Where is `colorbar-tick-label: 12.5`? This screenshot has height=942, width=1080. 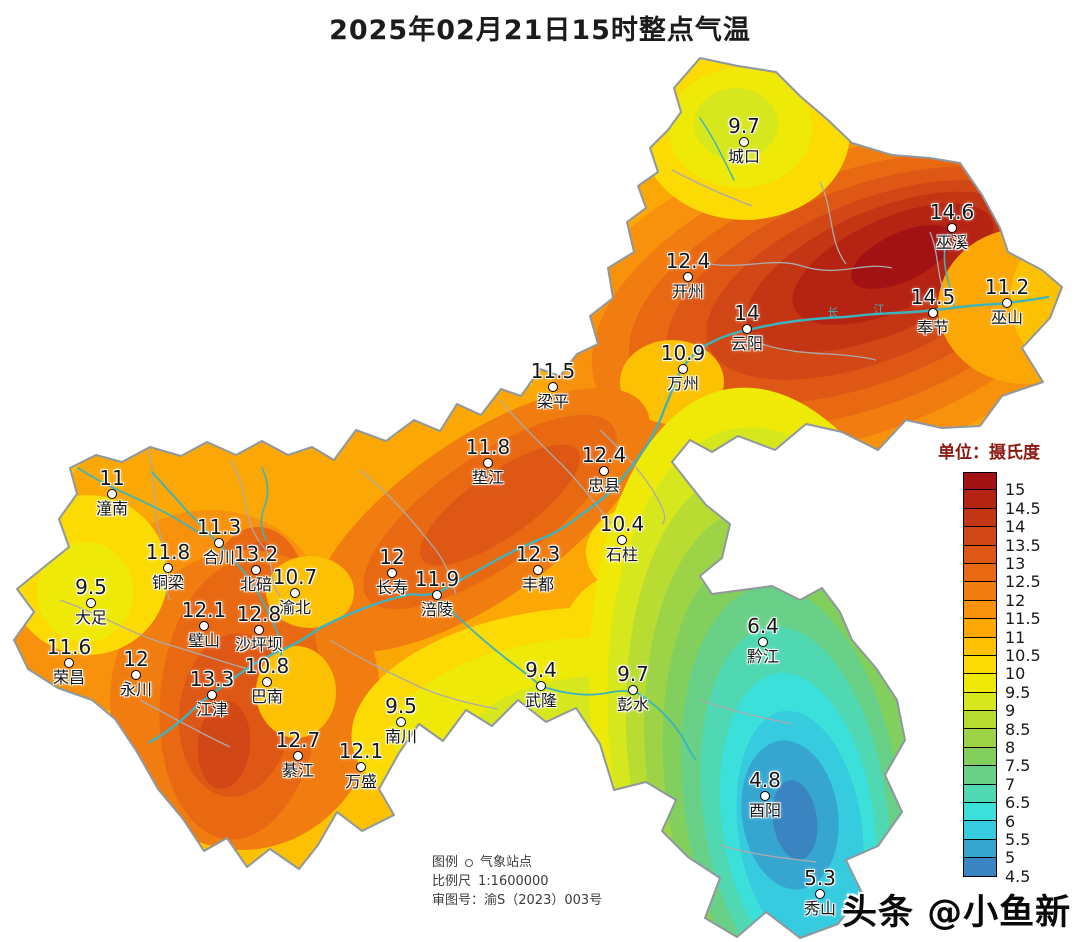
colorbar-tick-label: 12.5 is located at coordinates (1023, 582).